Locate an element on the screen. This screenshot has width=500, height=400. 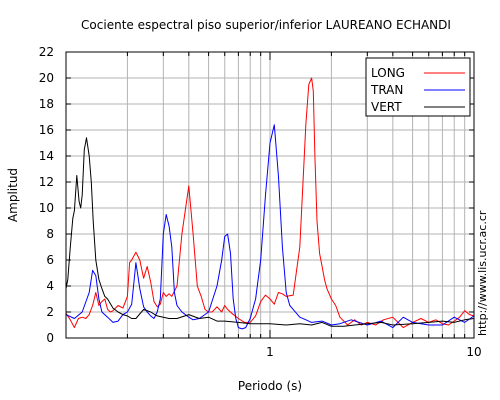
y-tick-label: 6 is located at coordinates (50, 260).